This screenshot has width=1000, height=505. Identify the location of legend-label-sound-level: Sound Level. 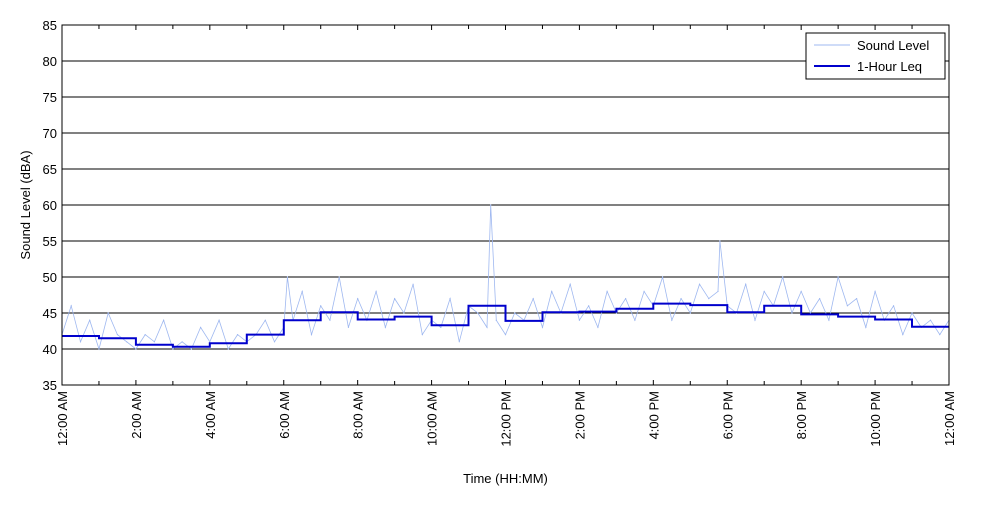
(893, 45).